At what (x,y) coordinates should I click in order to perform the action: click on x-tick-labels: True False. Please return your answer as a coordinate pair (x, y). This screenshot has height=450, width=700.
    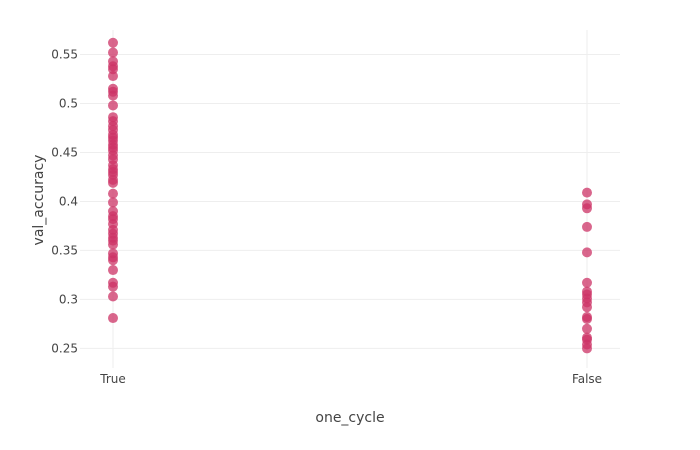
    Looking at the image, I should click on (350, 379).